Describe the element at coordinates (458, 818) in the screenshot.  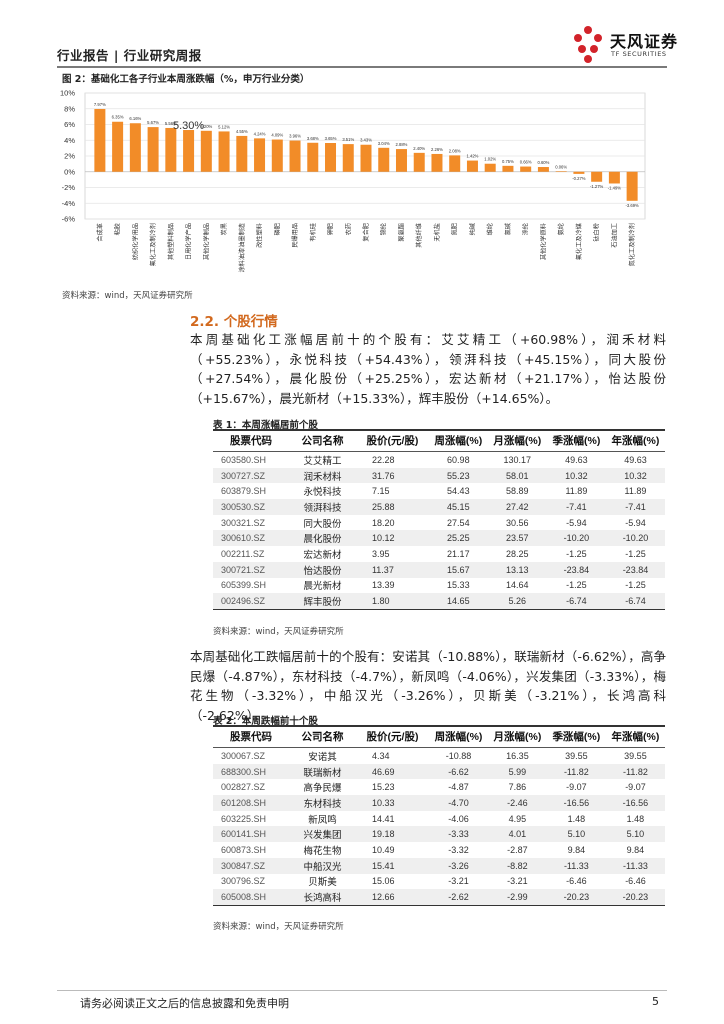
I see `table-cell: -4.06` at that location.